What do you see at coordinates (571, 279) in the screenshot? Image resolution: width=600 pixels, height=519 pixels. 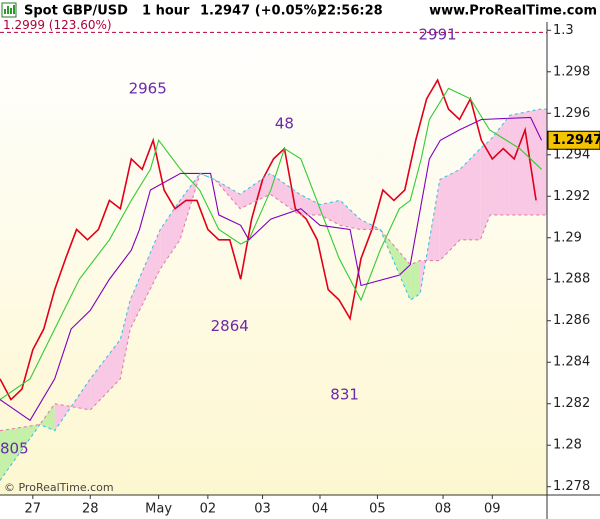 I see `y-tick-label: 1.288` at bounding box center [571, 279].